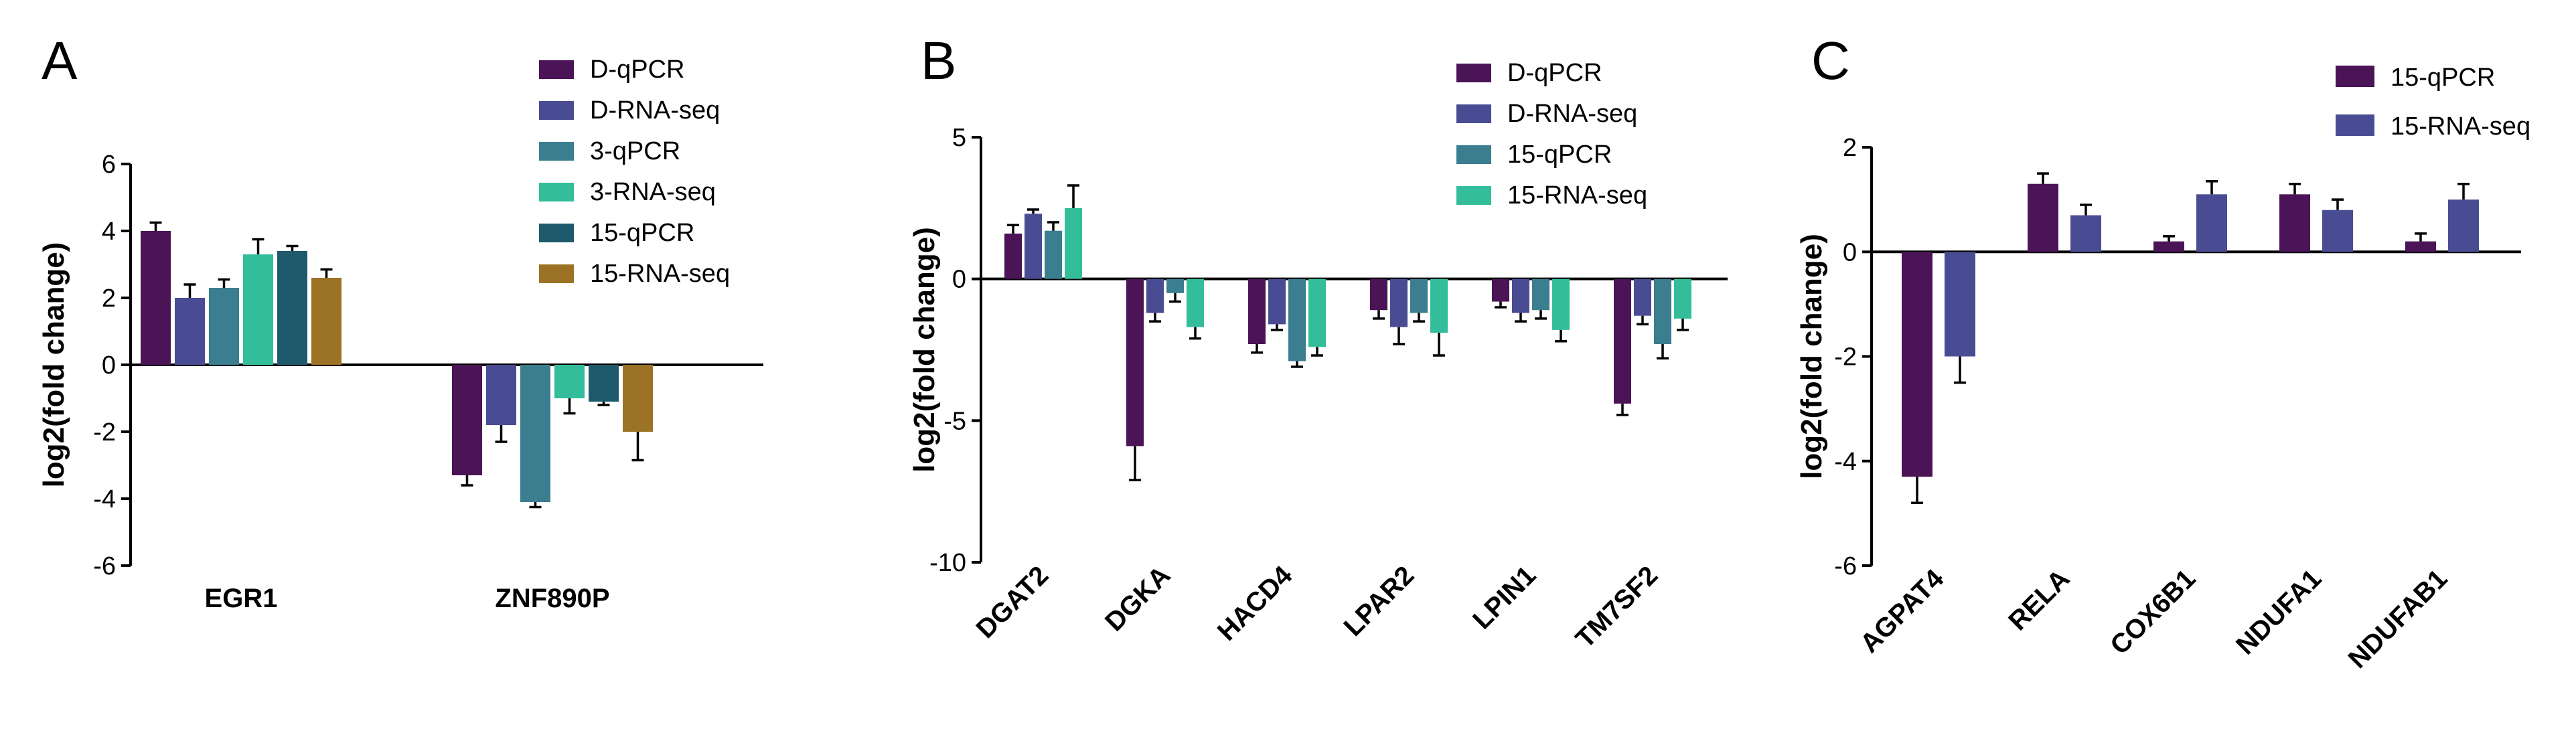 This screenshot has height=733, width=2576. Describe the element at coordinates (1135, 362) in the screenshot. I see `bar-D-qPCR-DGKA` at that location.